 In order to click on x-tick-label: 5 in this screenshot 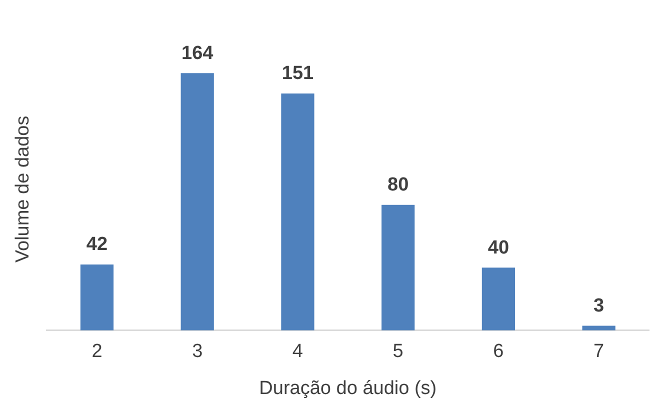, I will do `click(398, 351)`.